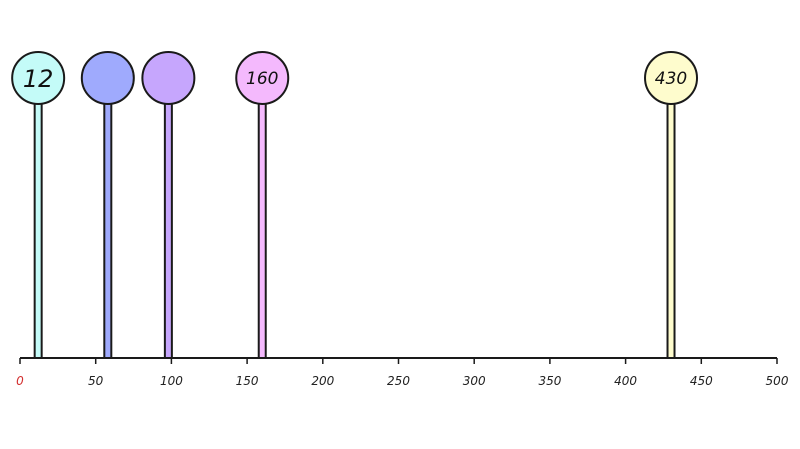 Image resolution: width=800 pixels, height=449 pixels. I want to click on x-tick-label: 200, so click(322, 381).